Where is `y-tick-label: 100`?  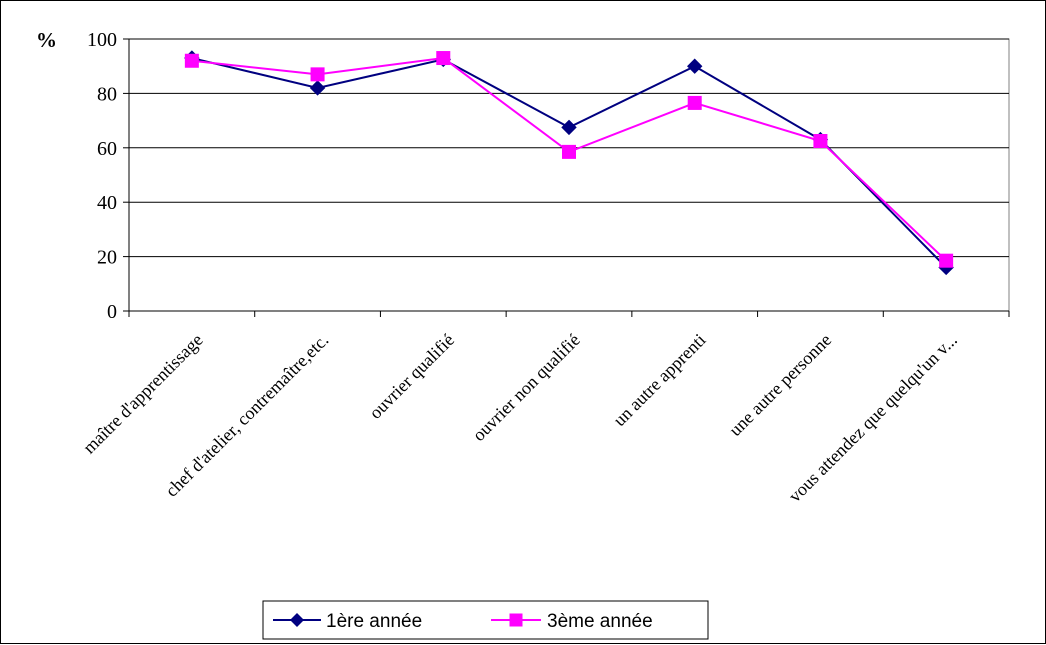 y-tick-label: 100 is located at coordinates (102, 40).